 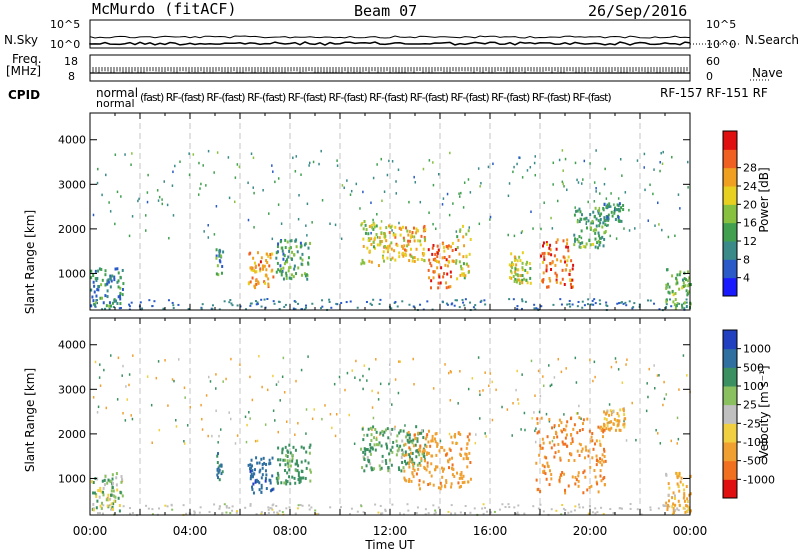 What do you see at coordinates (764, 411) in the screenshot?
I see `velocity-colorbar-label: Velocity [m s⁻¹]` at bounding box center [764, 411].